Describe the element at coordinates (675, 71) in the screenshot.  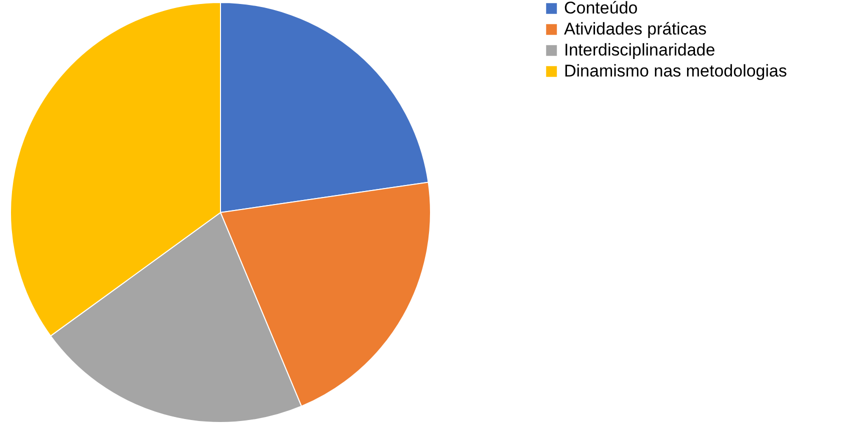
I see `legend-label: Dinamismo nas metodologias` at that location.